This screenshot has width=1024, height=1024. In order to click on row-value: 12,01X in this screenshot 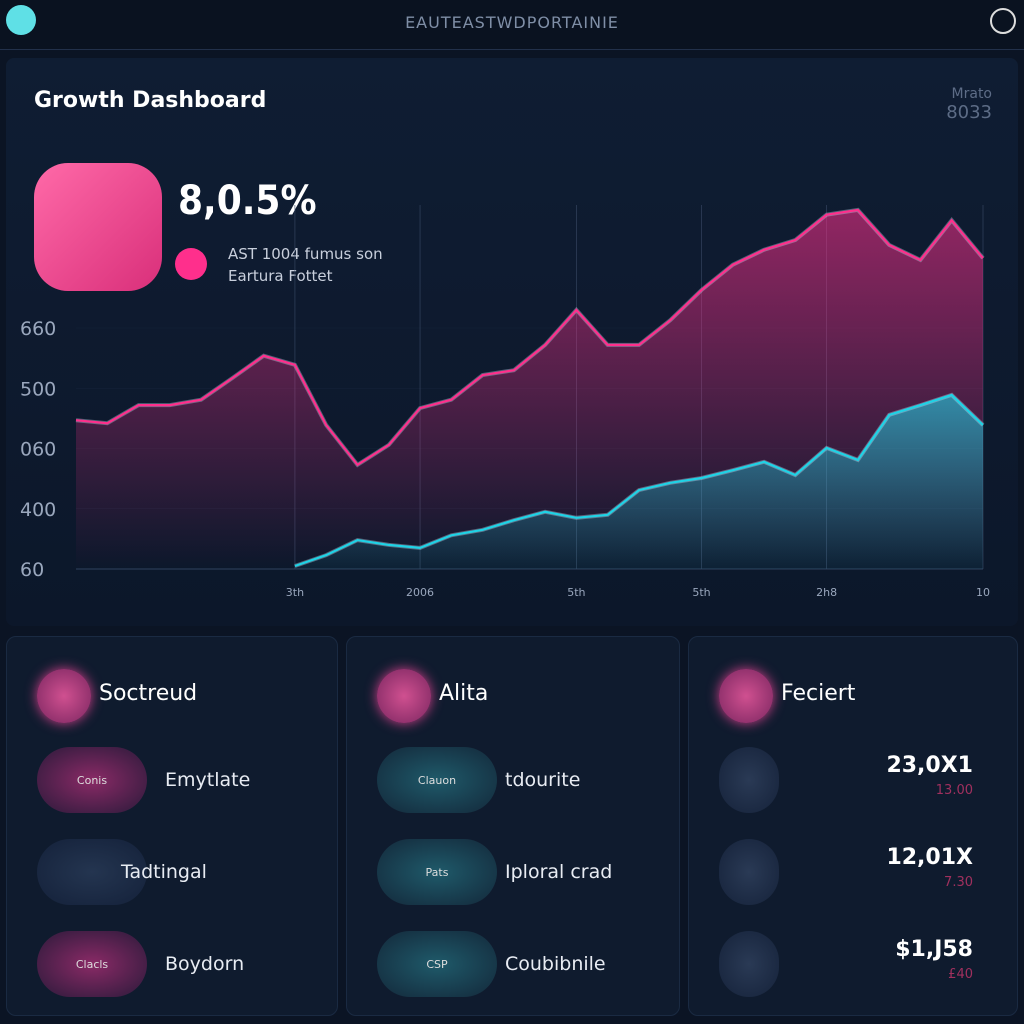, I will do `click(929, 857)`.